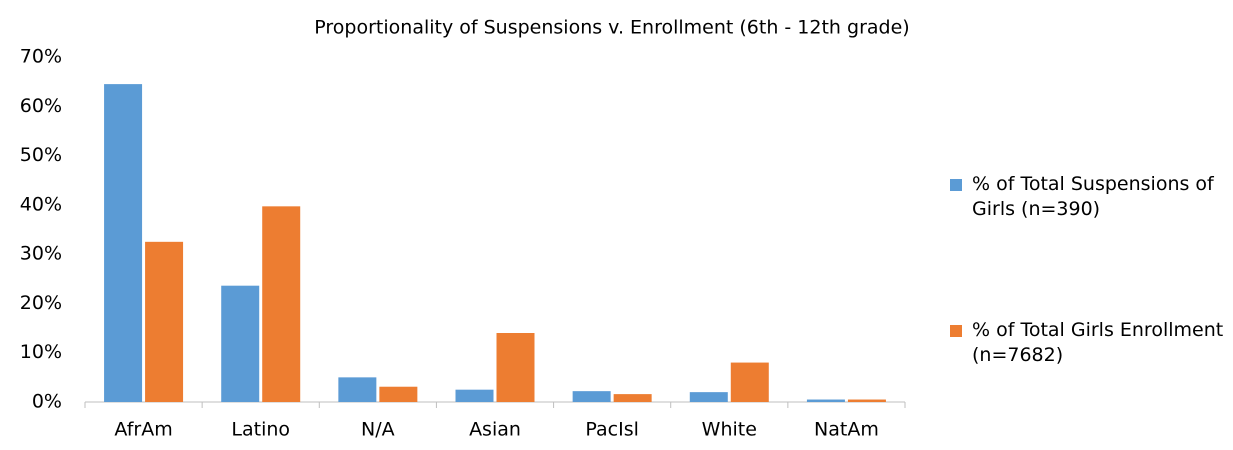 The image size is (1233, 450). I want to click on y-tick-label: 70%, so click(41, 57).